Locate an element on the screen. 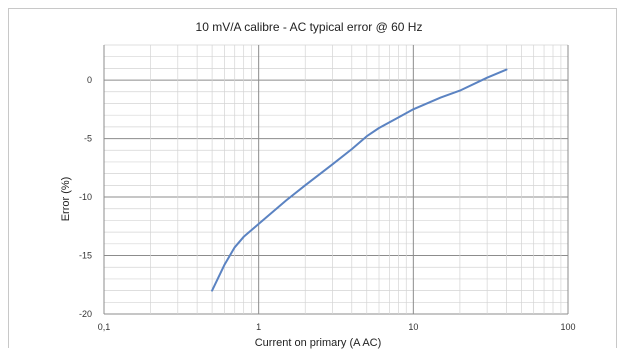 The height and width of the screenshot is (349, 627). x-tick-label: 100 is located at coordinates (567, 327).